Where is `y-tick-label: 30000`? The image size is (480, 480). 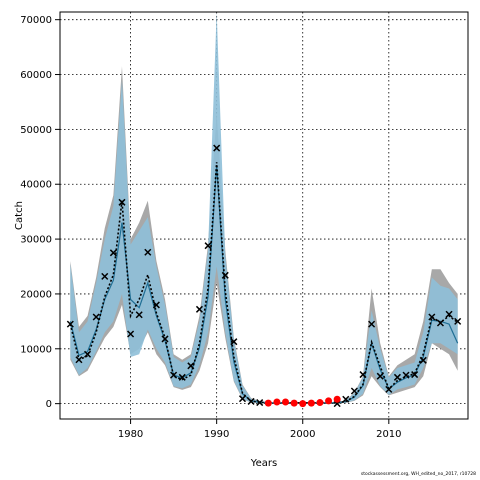
y-tick-label: 30000 is located at coordinates (36, 240).